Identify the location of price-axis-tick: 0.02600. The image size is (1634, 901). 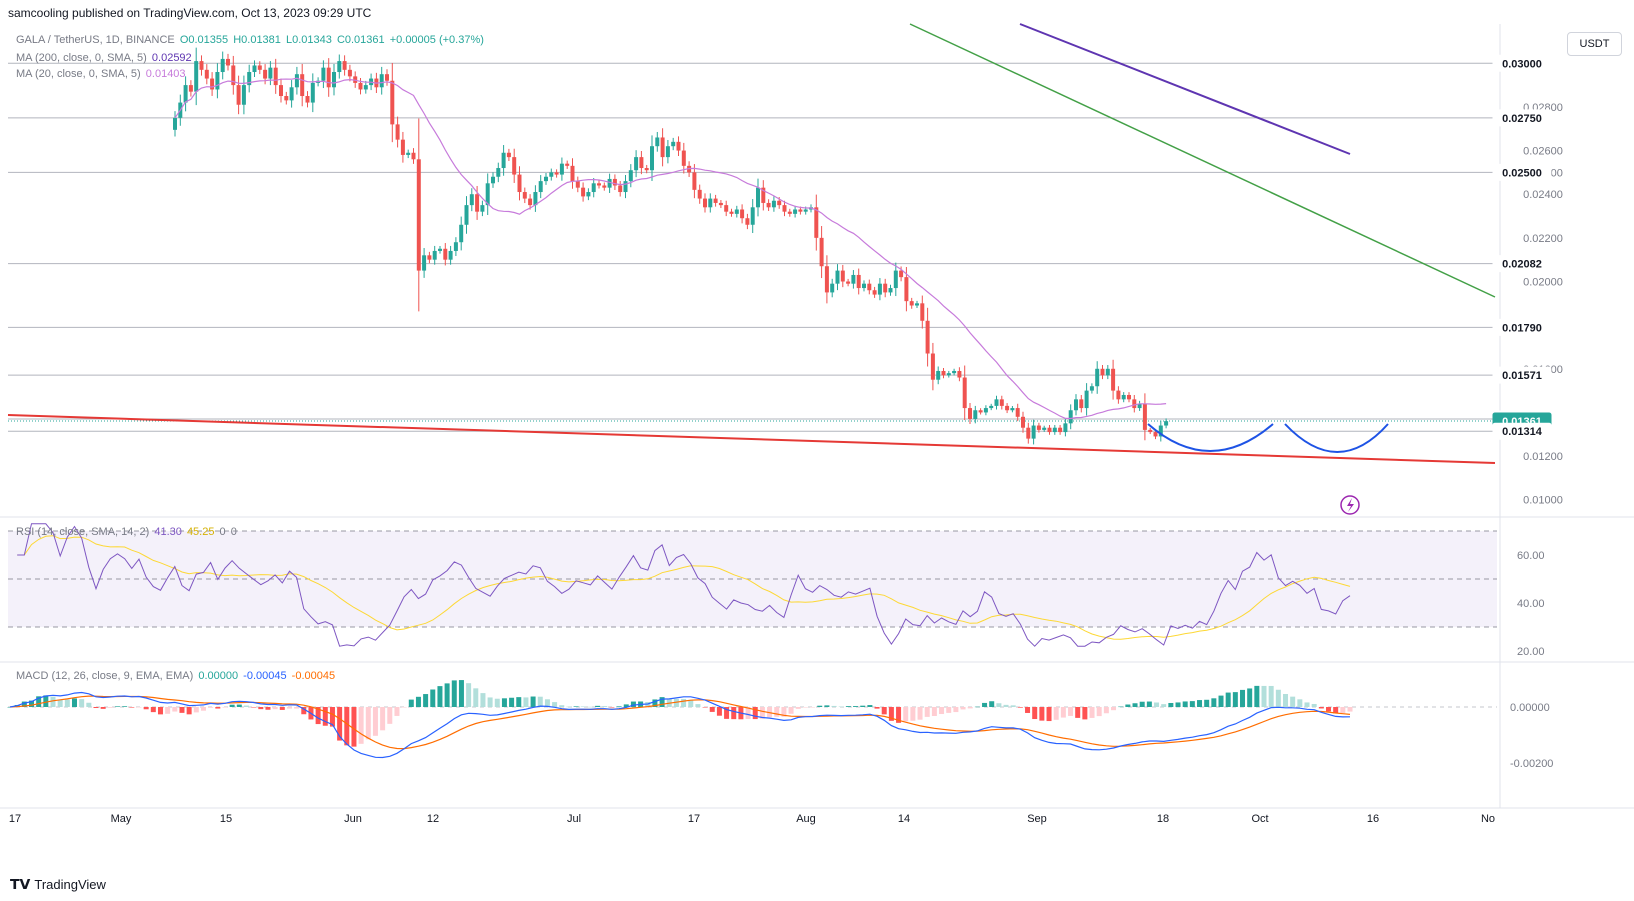
(1543, 152).